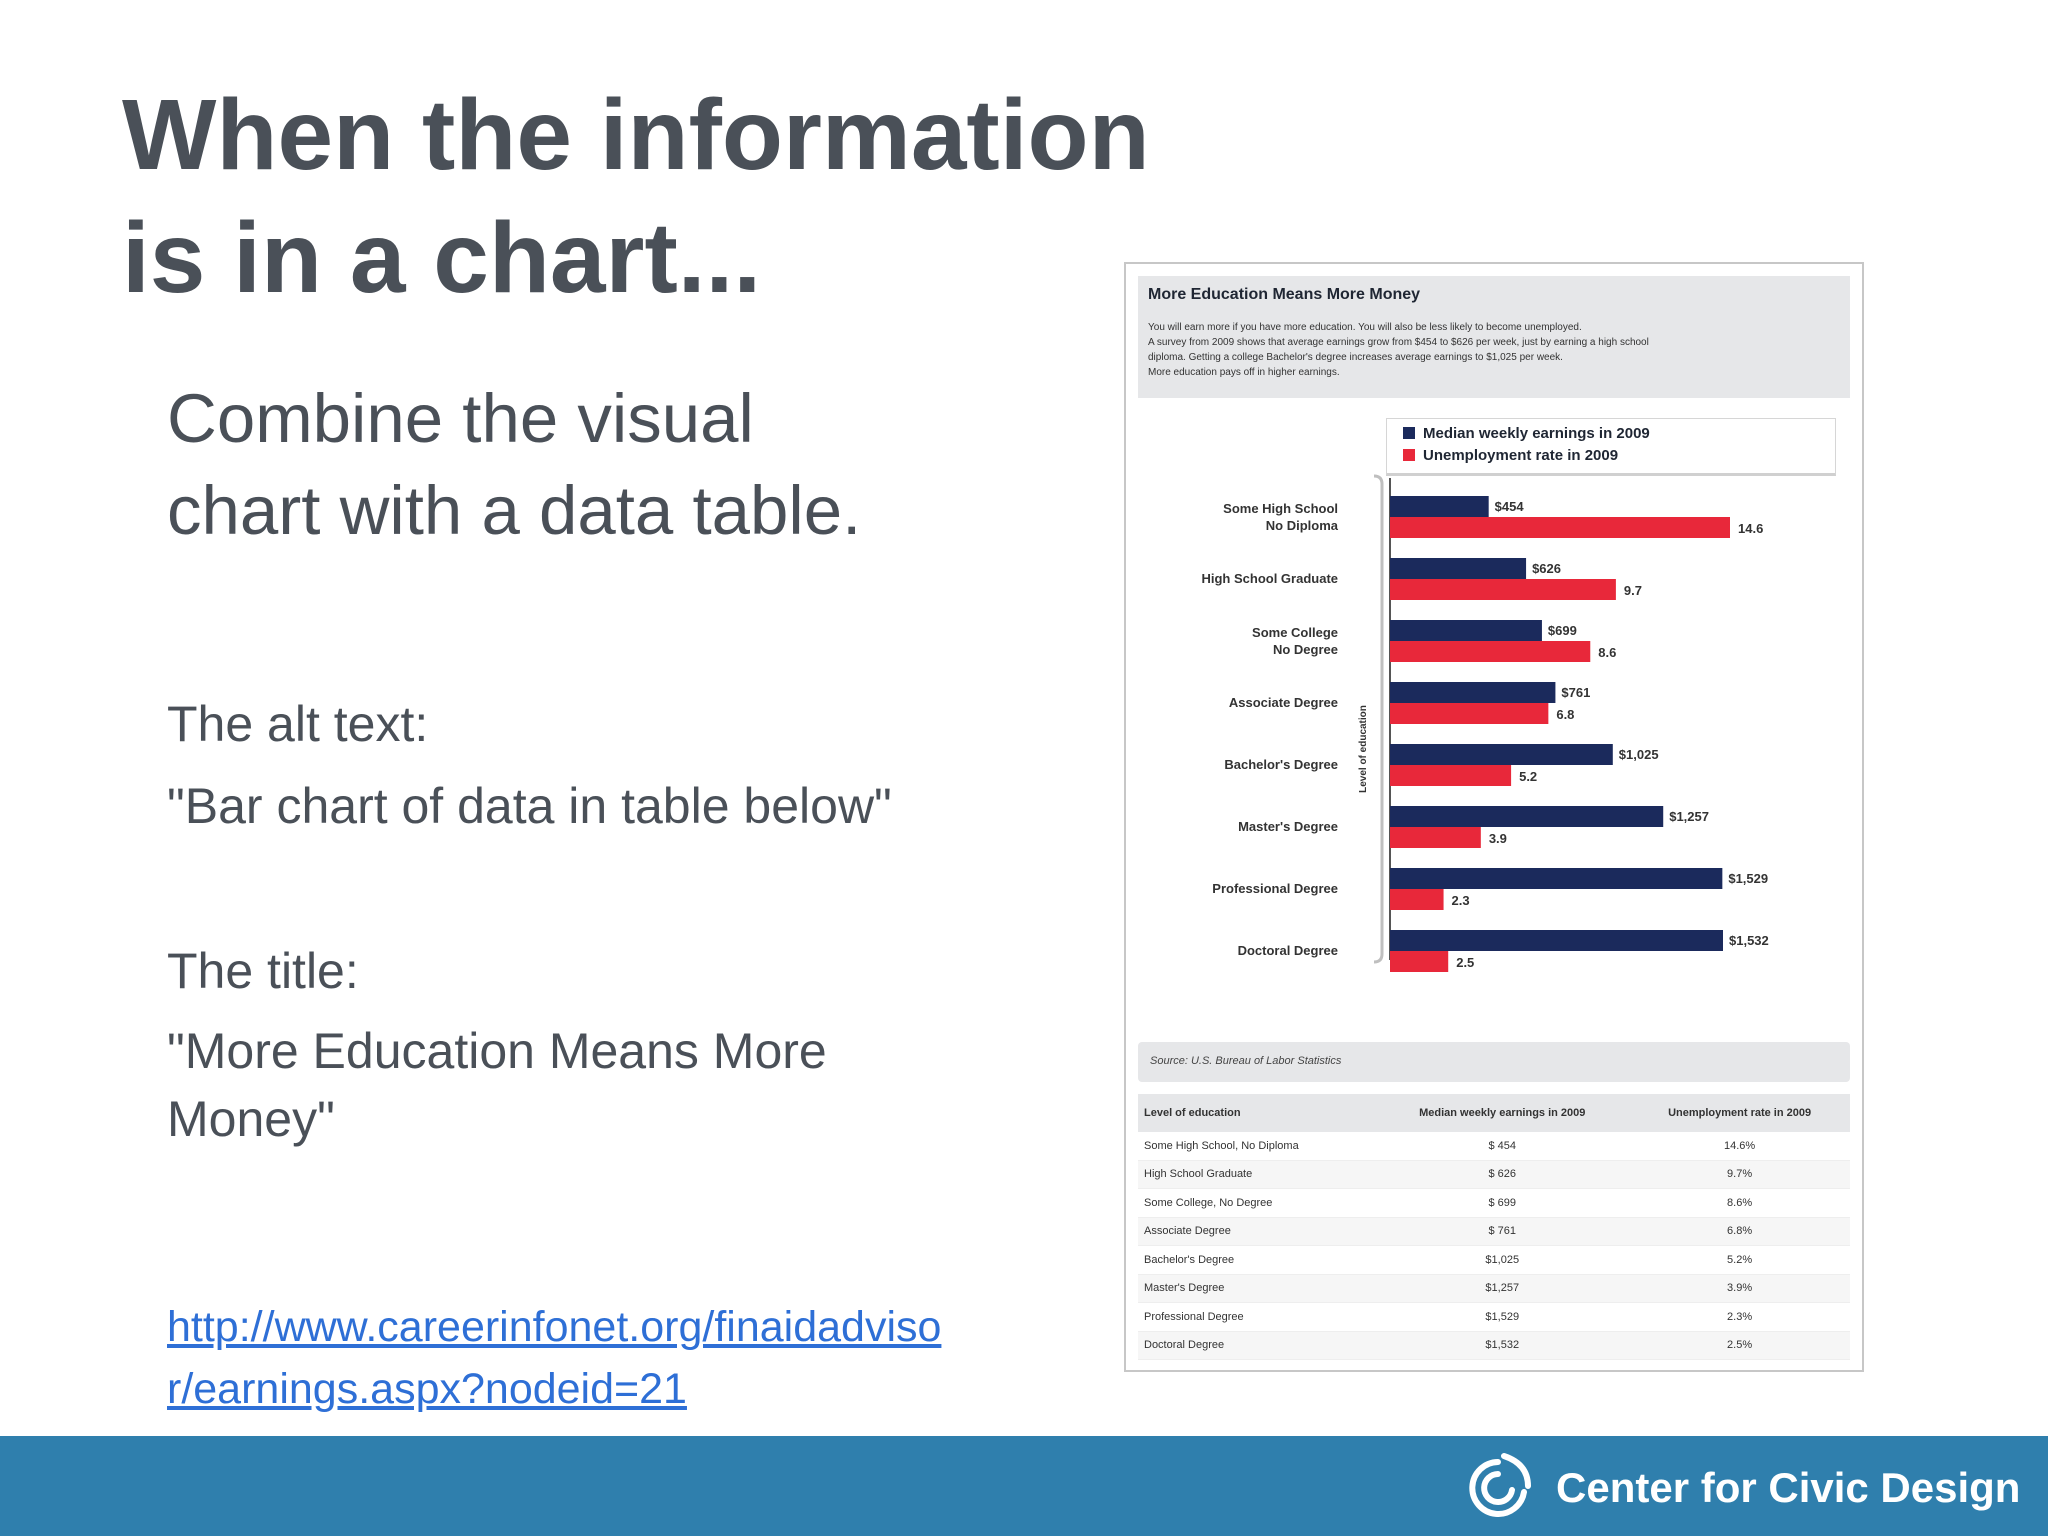  What do you see at coordinates (1302, 525) in the screenshot?
I see `category-label: No Diploma` at bounding box center [1302, 525].